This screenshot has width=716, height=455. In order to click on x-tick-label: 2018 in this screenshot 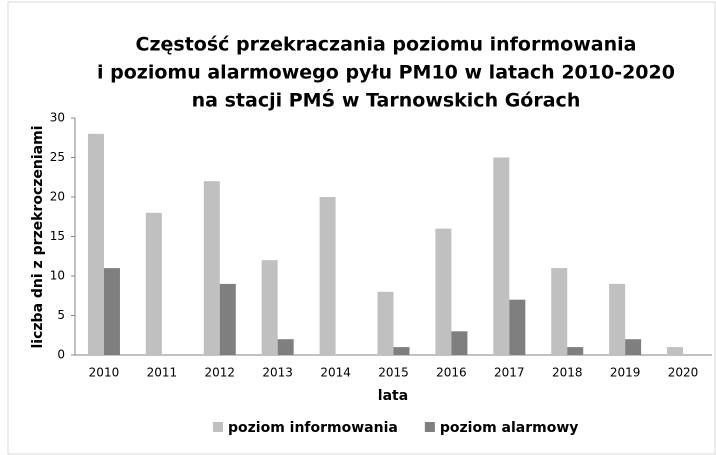, I will do `click(567, 373)`.